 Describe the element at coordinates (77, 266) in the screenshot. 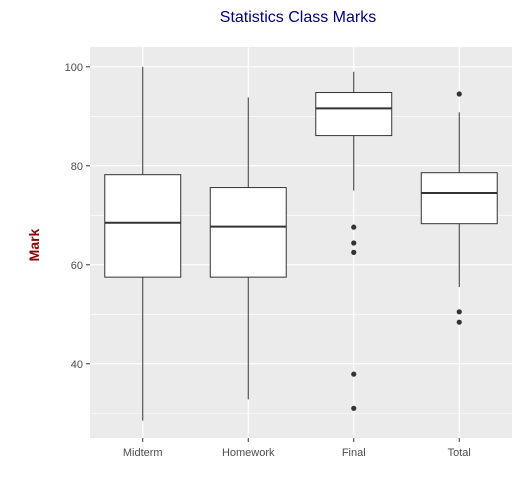

I see `y-tick-label: 60` at that location.